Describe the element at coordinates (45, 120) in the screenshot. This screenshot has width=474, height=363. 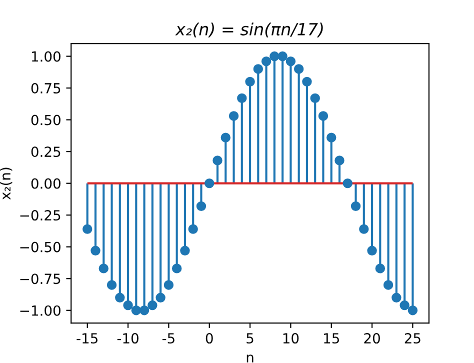
I see `y-tick-label: 0.50` at that location.